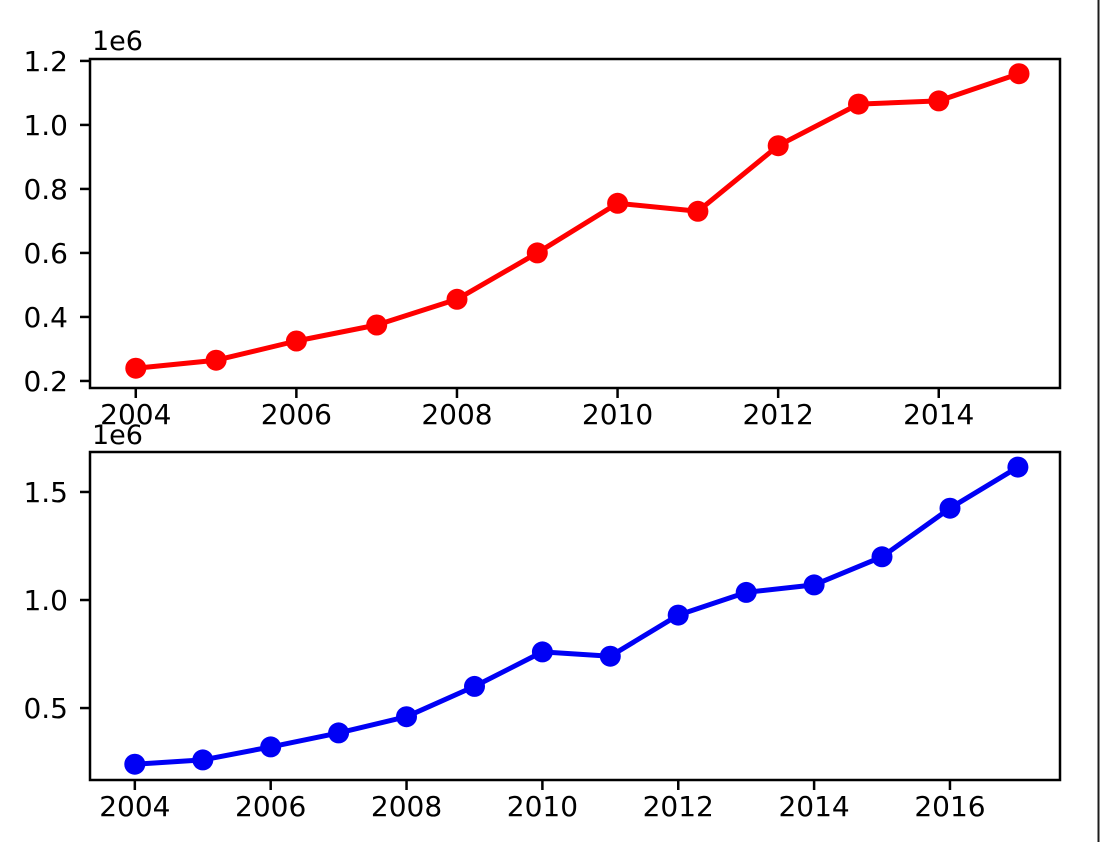 The height and width of the screenshot is (842, 1107). What do you see at coordinates (949, 806) in the screenshot?
I see `x-tick-label: 2016` at bounding box center [949, 806].